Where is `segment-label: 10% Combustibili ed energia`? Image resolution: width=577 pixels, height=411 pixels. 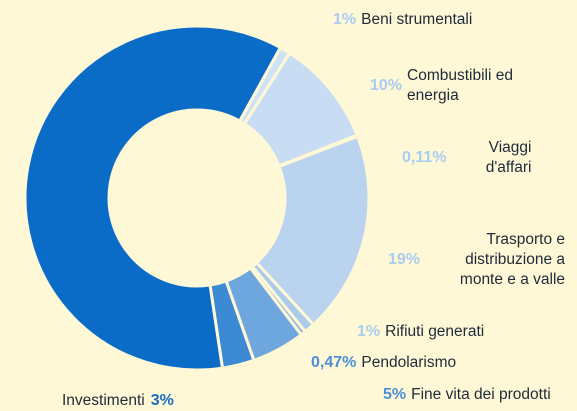 segment-label: 10% Combustibili ed energia is located at coordinates (448, 86).